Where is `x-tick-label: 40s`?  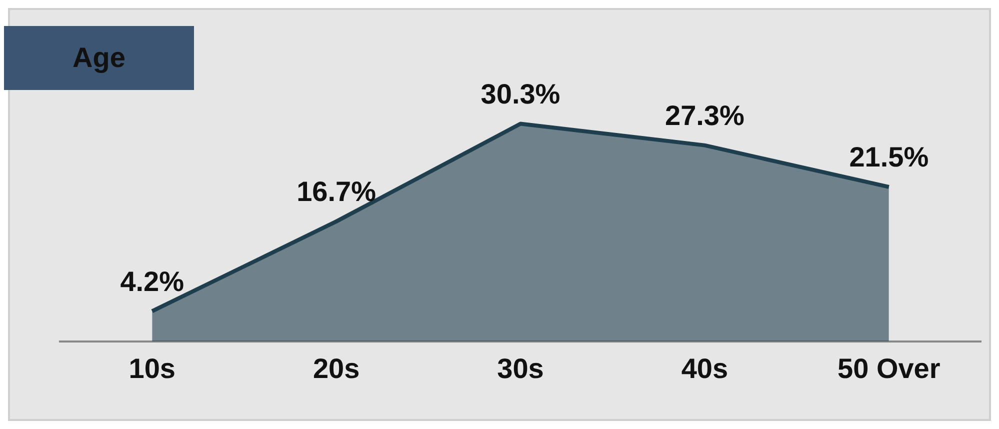 x-tick-label: 40s is located at coordinates (704, 368).